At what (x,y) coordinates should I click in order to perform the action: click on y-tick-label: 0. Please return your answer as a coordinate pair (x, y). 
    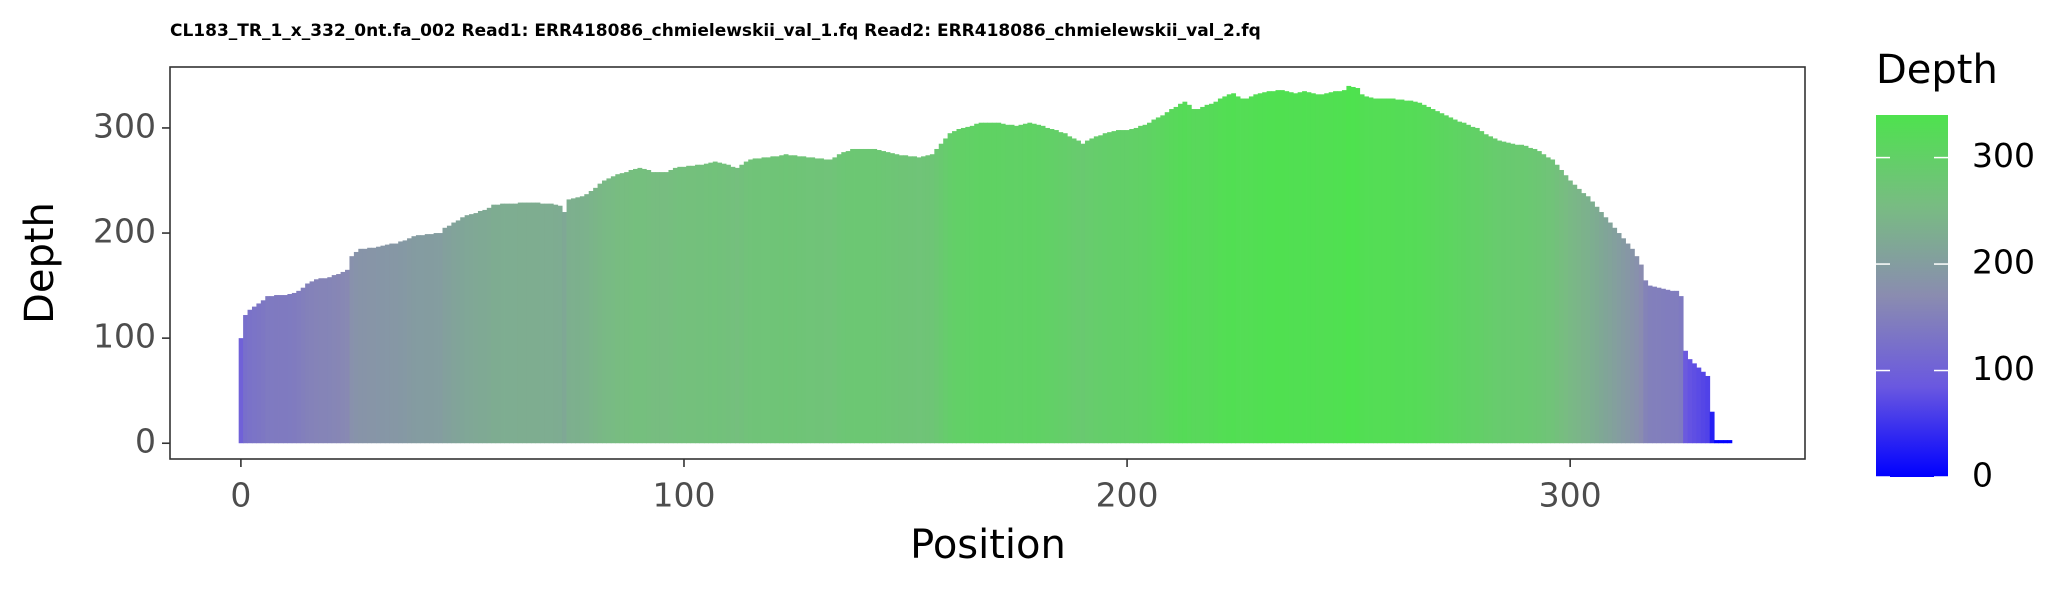
    Looking at the image, I should click on (145, 441).